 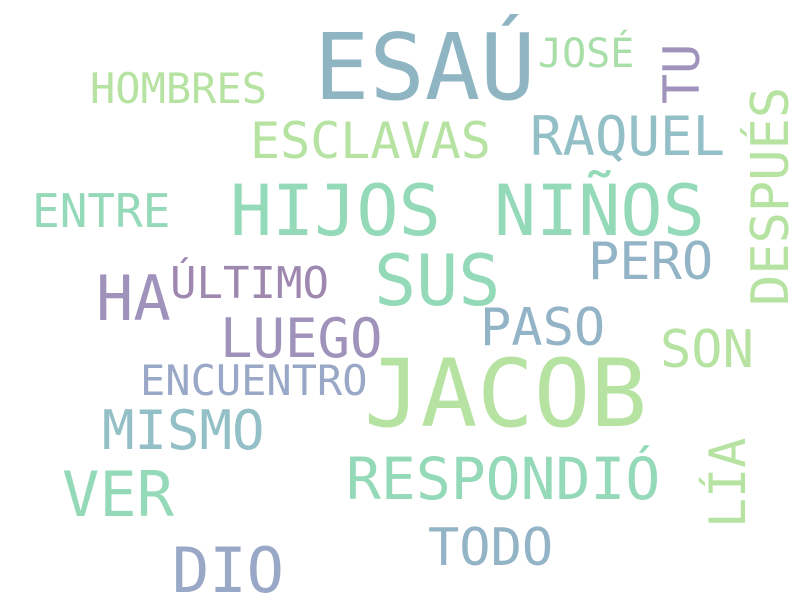 I want to click on word-jacob: JACOB, so click(x=505, y=394).